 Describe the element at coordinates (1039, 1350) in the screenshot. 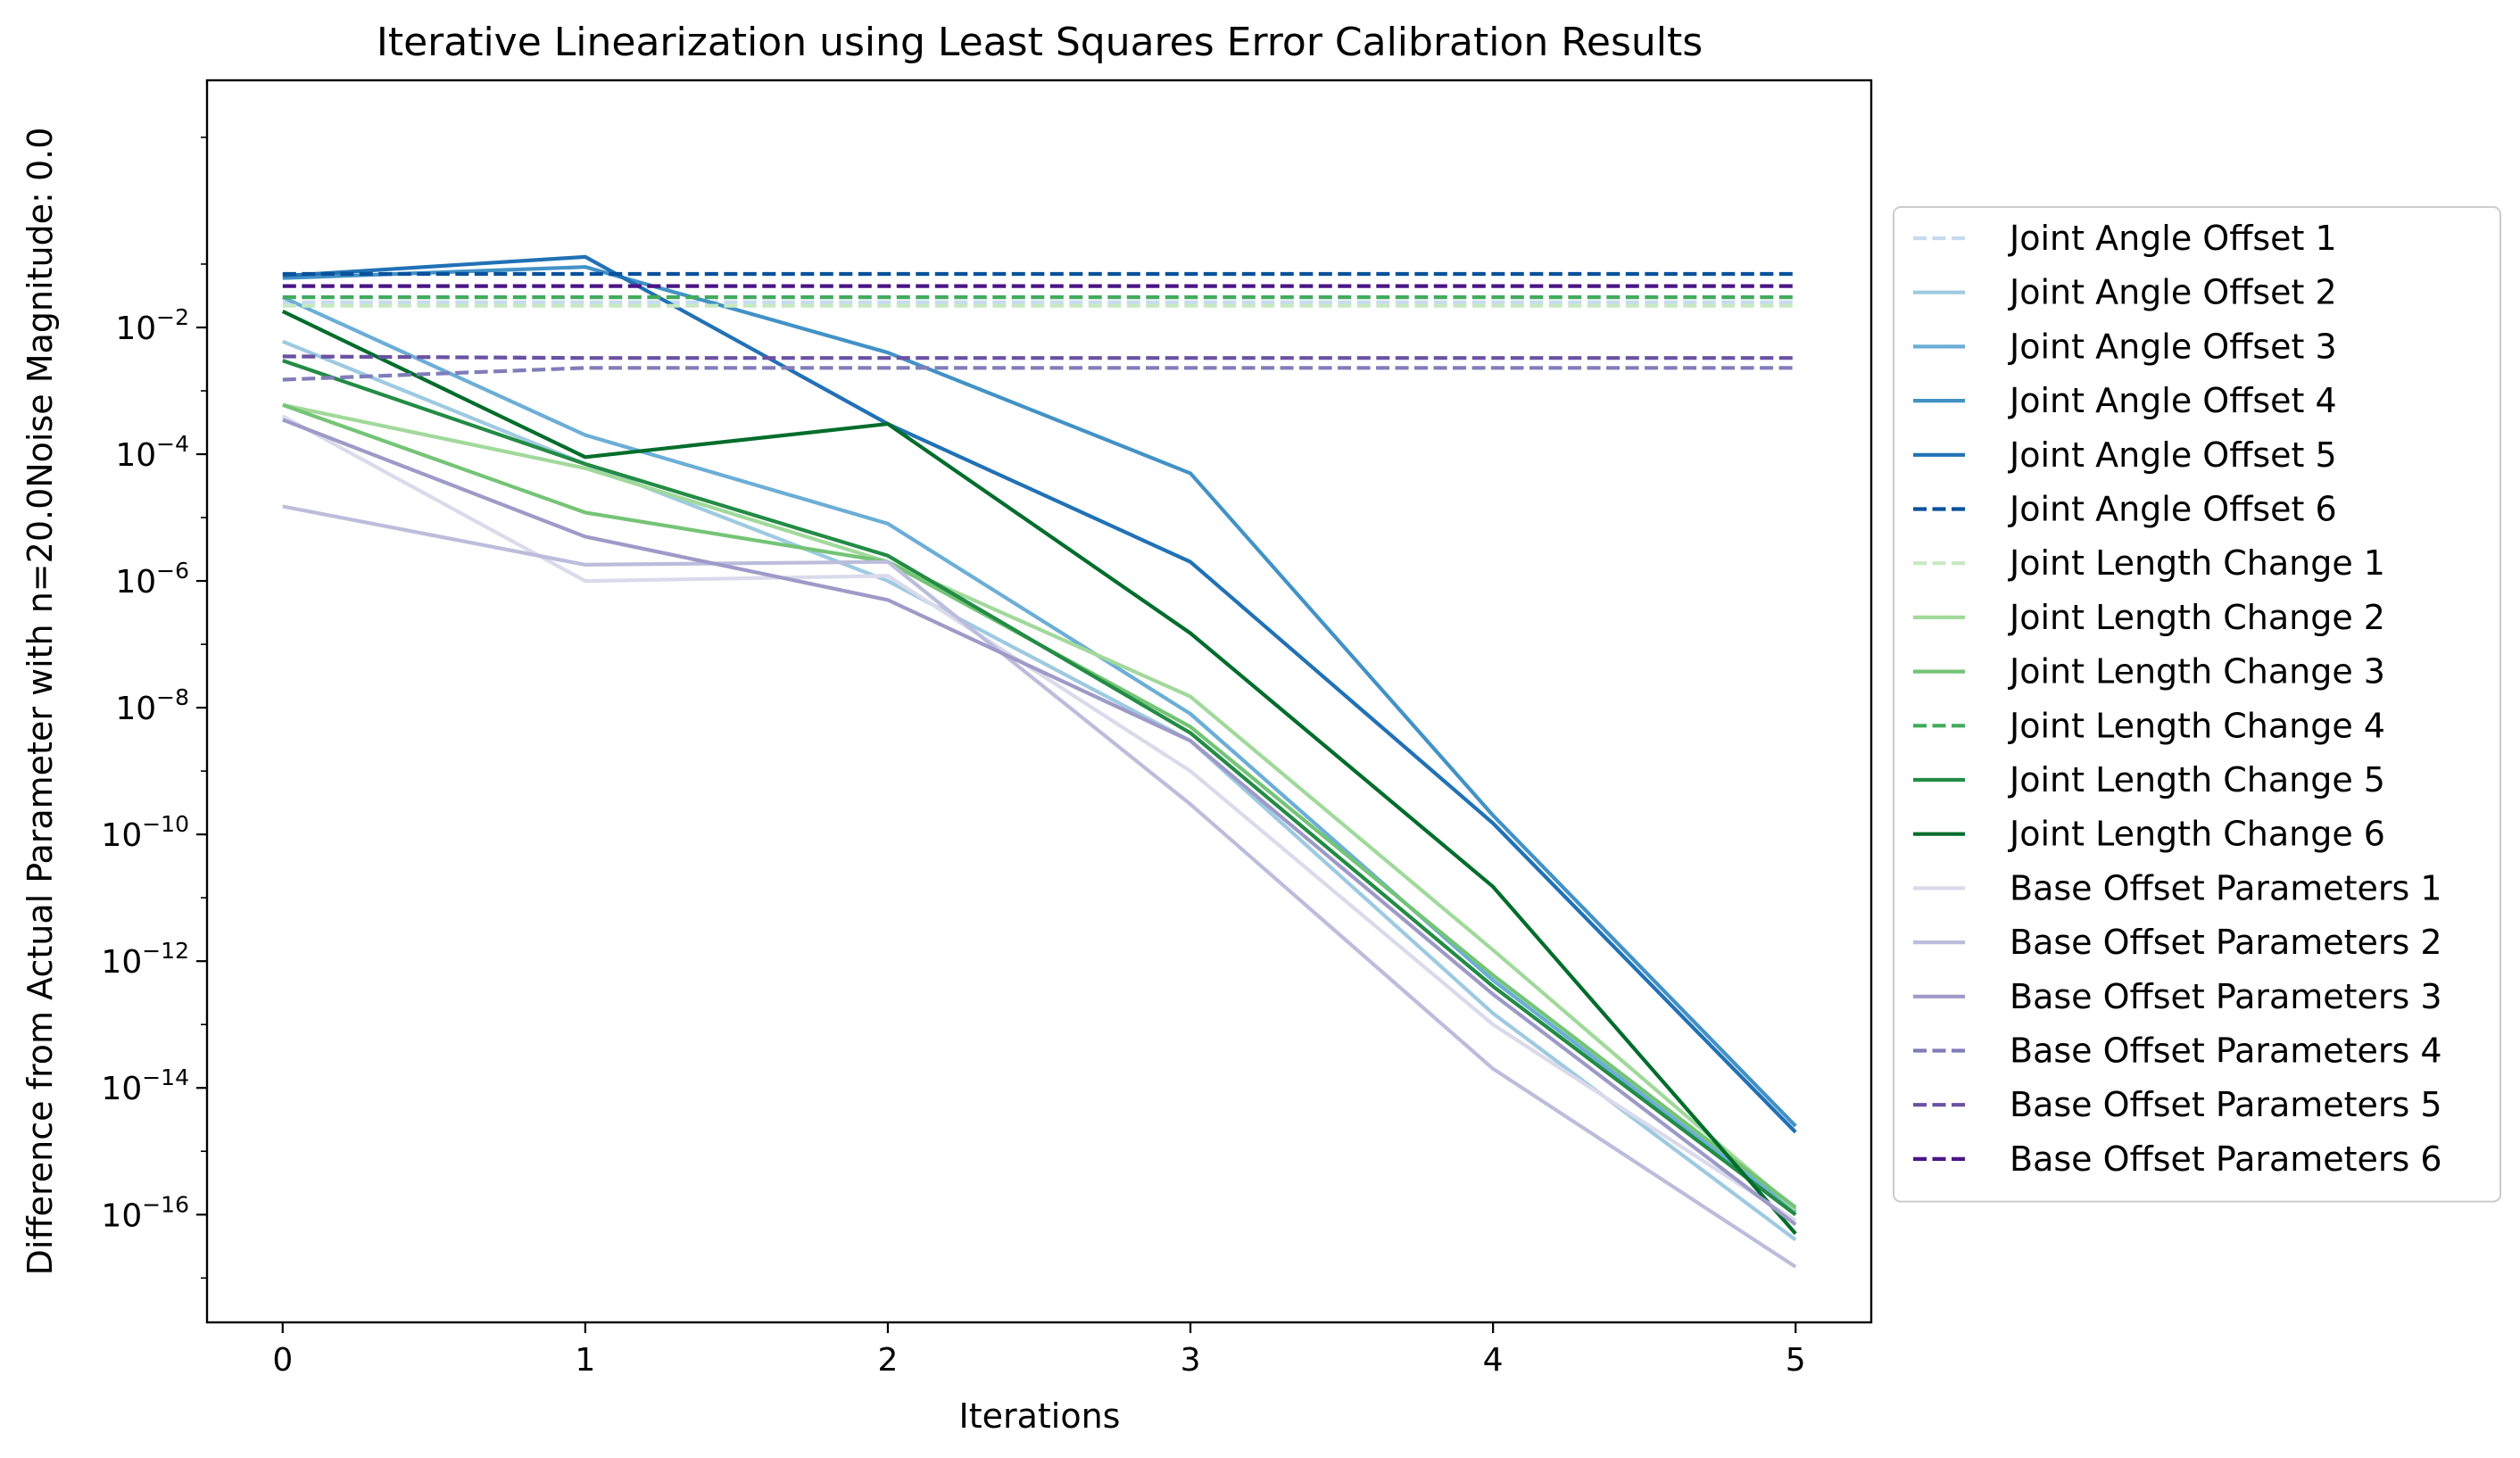

I see `x-axis: 0 1 2 3 4 5` at that location.